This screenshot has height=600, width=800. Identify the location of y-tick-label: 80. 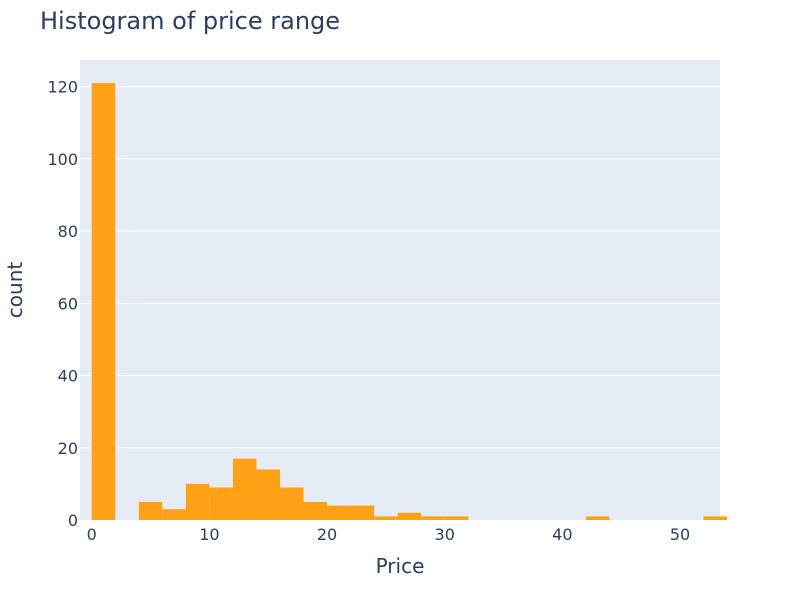
(68, 231).